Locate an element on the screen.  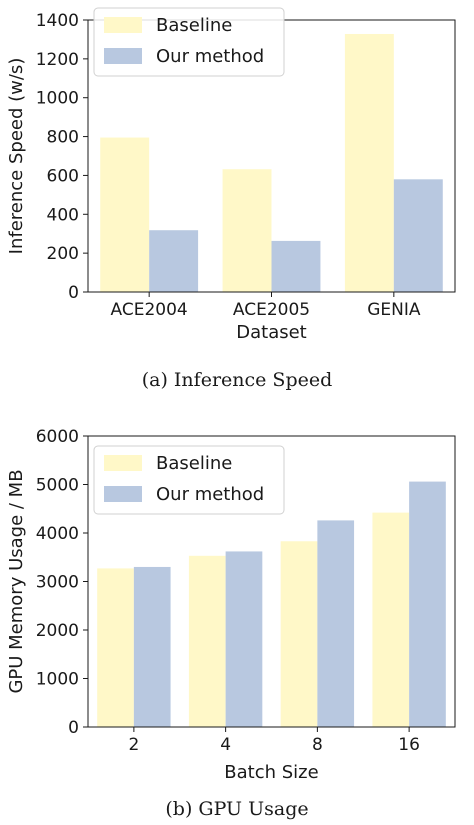
x-tick-label: ACE2004 is located at coordinates (149, 310).